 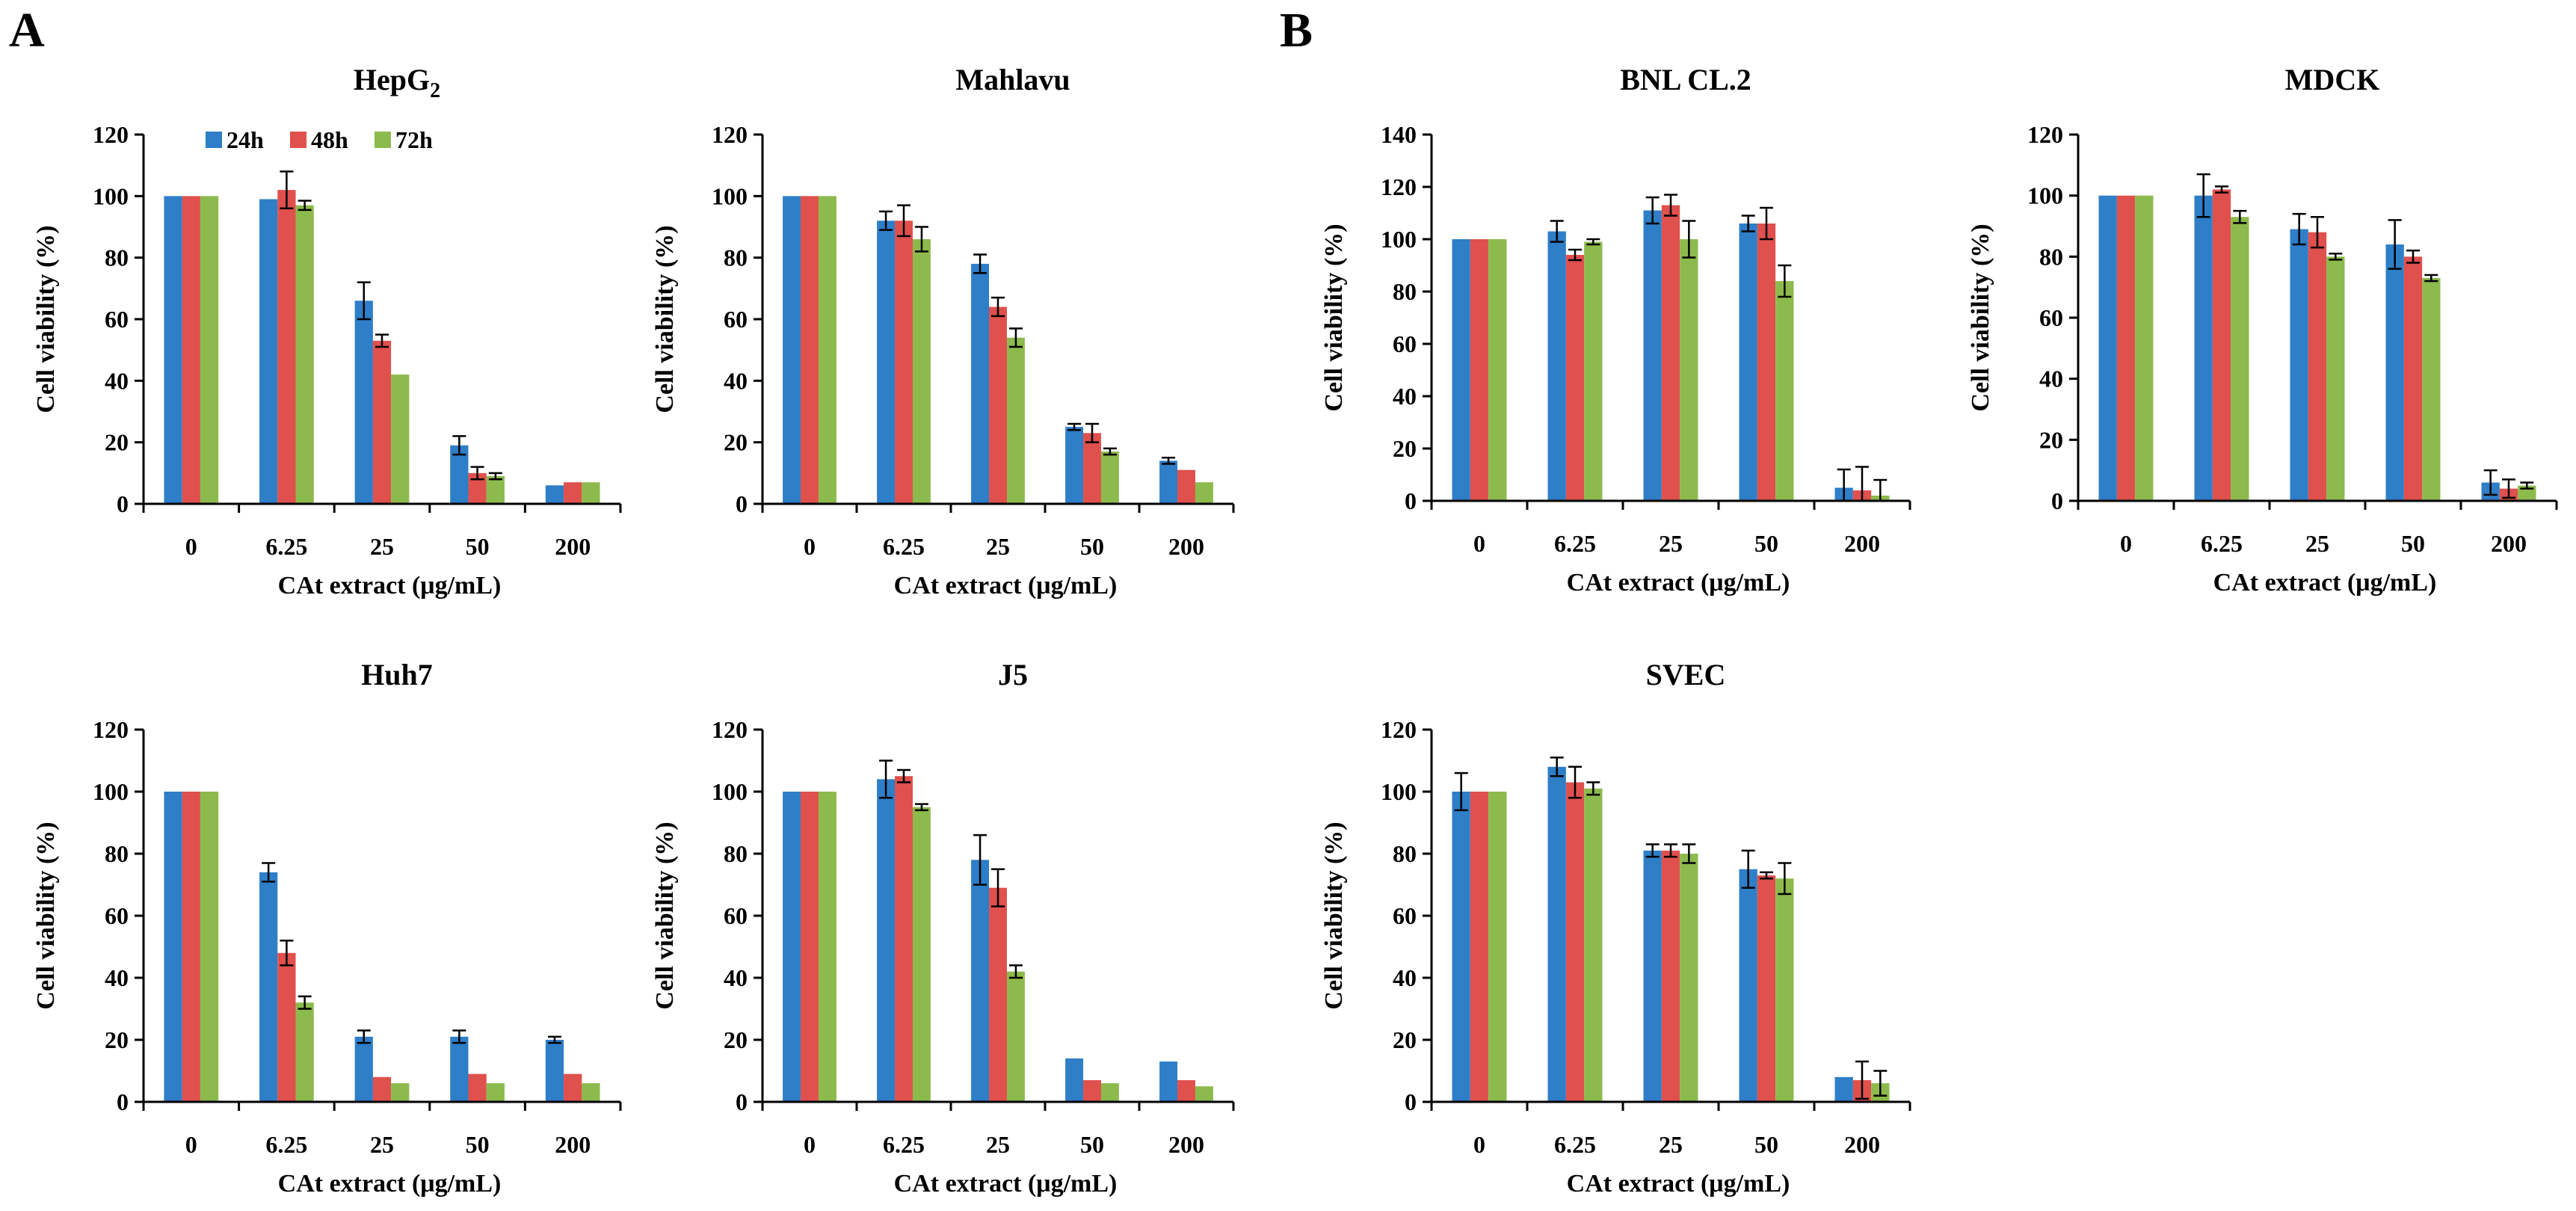 What do you see at coordinates (27, 30) in the screenshot?
I see `panel-letter-a: A` at bounding box center [27, 30].